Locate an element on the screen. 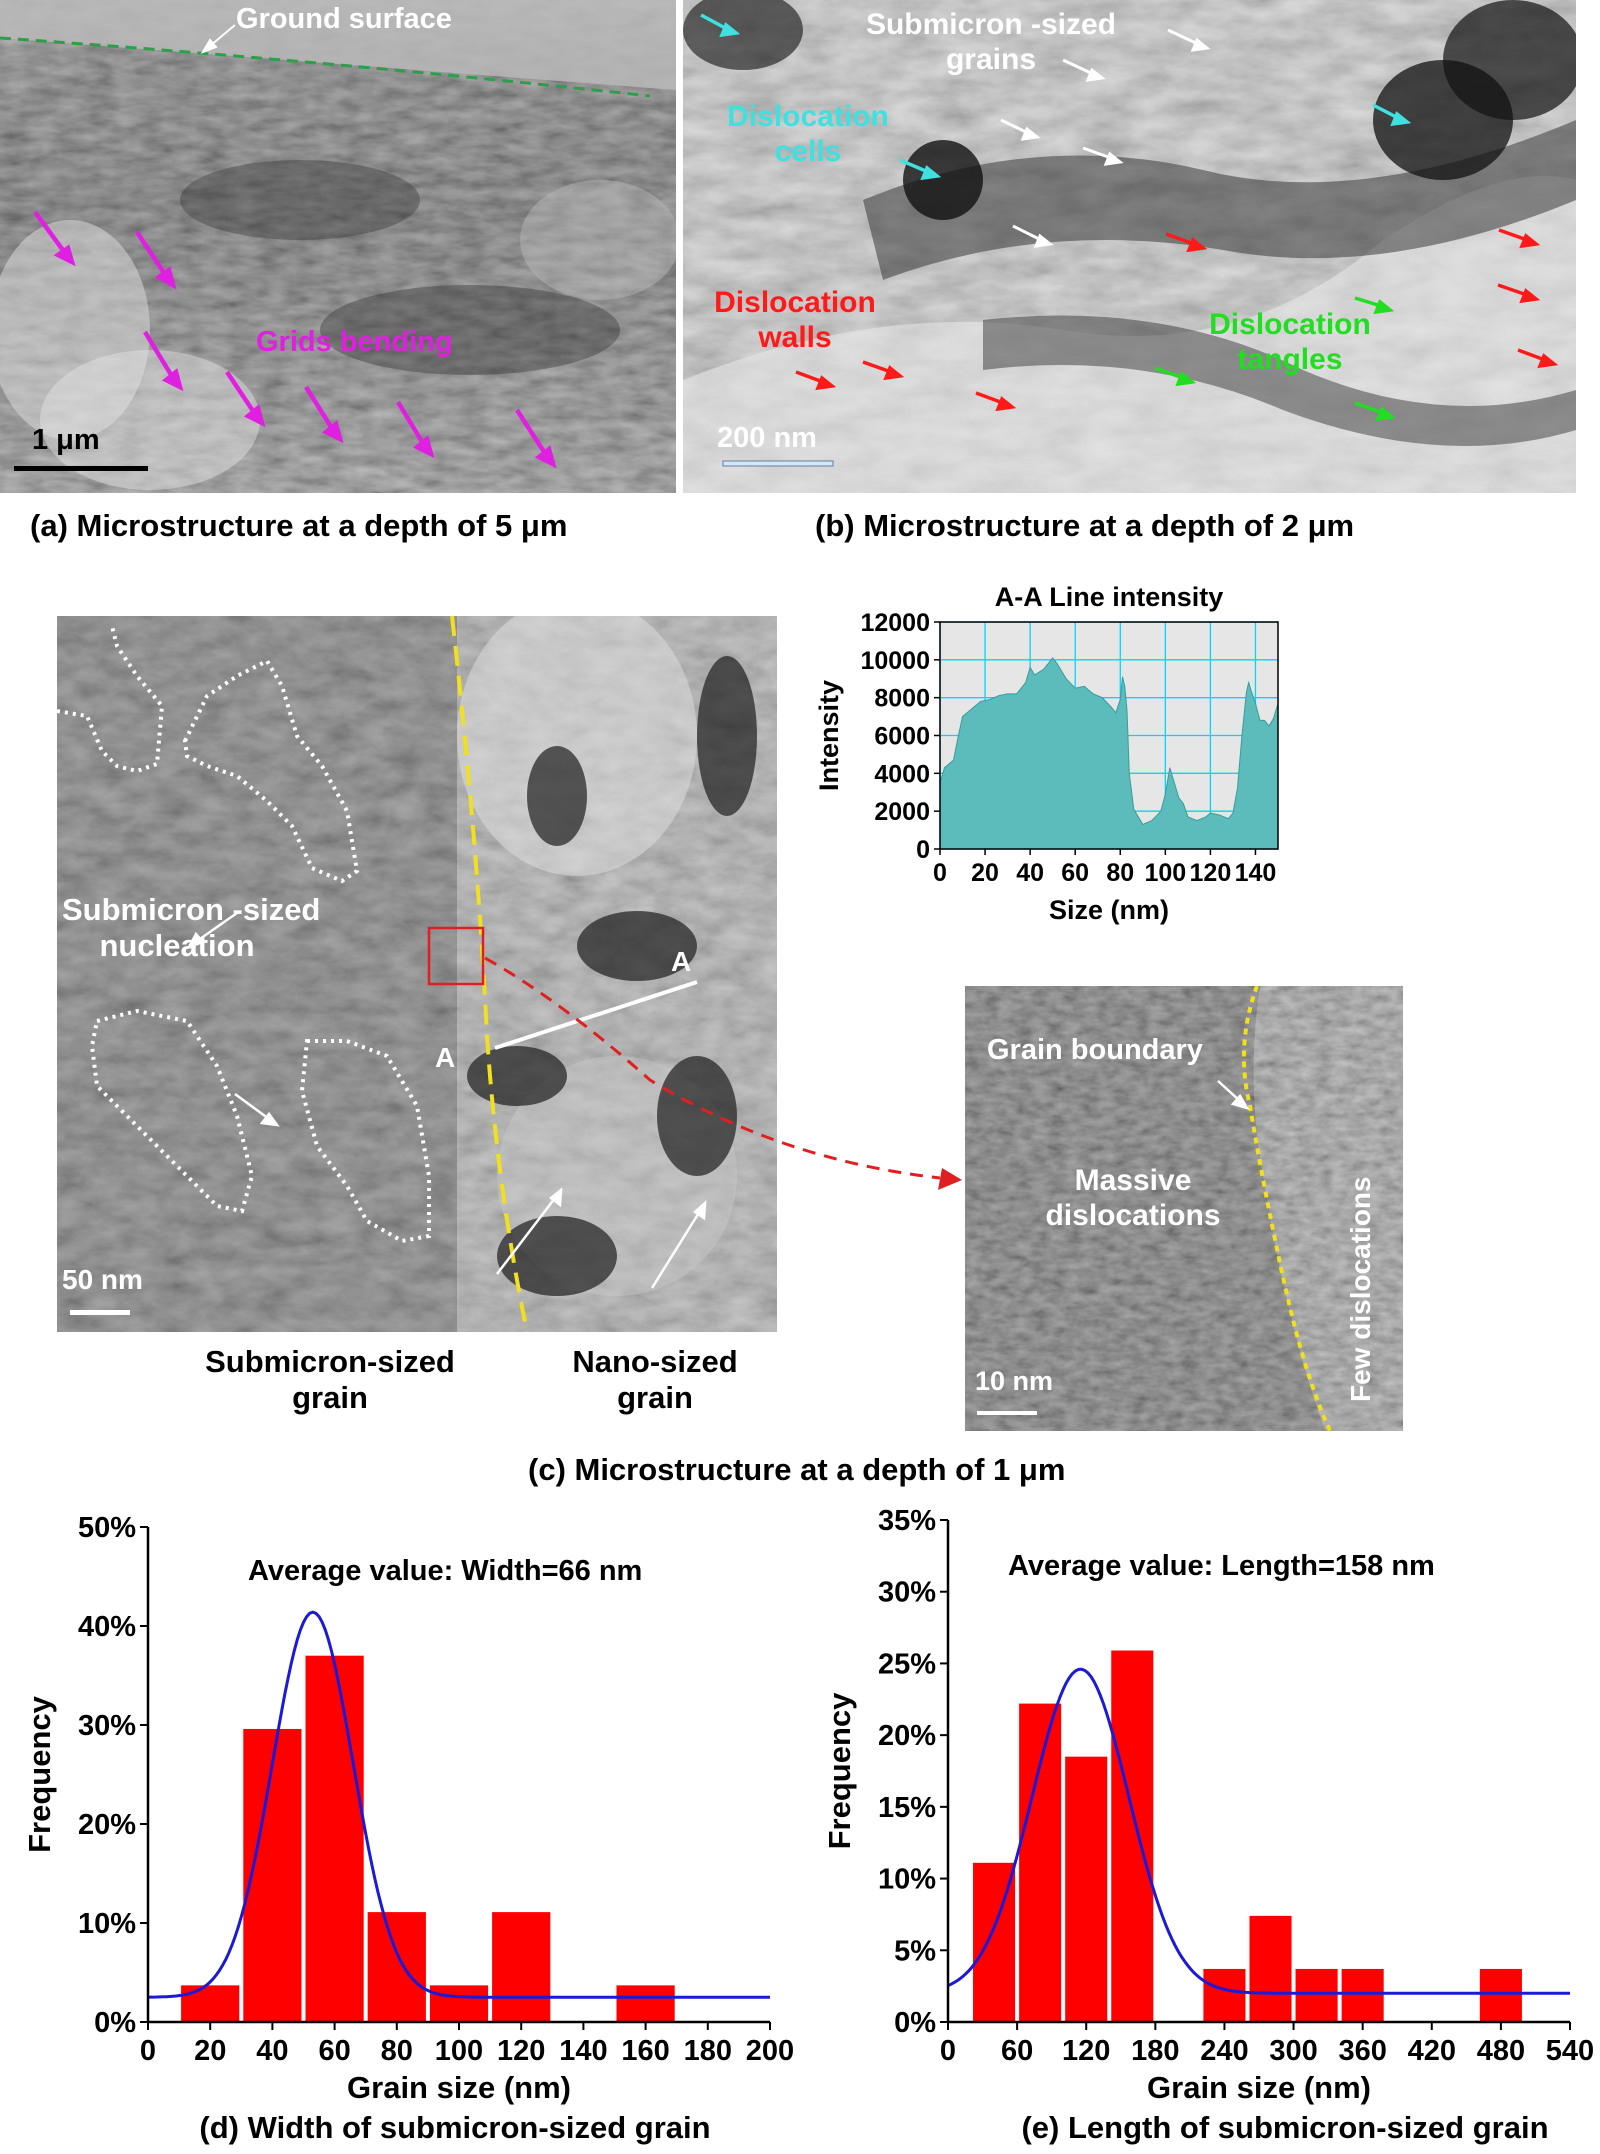 The width and height of the screenshot is (1600, 2154). boundary-line-c is located at coordinates (489, 974).